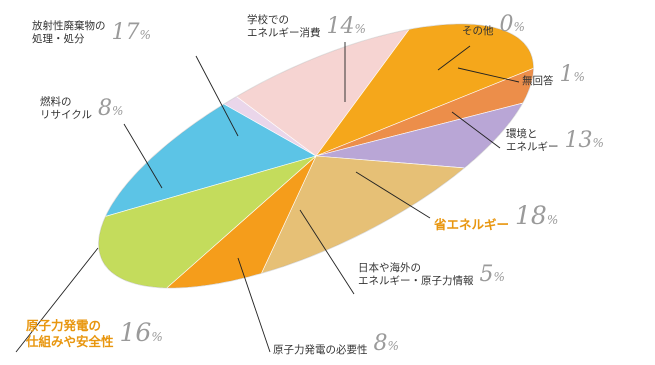 The image size is (655, 365). I want to click on leader-line-saving, so click(393, 195).